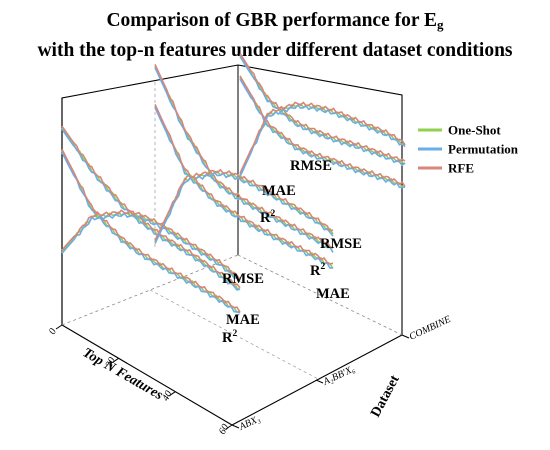  I want to click on series-a-bb-x-r, so click(244, 206).